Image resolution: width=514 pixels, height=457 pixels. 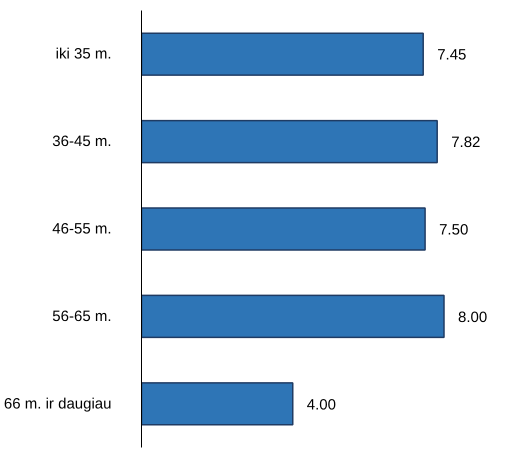 What do you see at coordinates (82, 316) in the screenshot?
I see `y-tick-label: 56-65 m.` at bounding box center [82, 316].